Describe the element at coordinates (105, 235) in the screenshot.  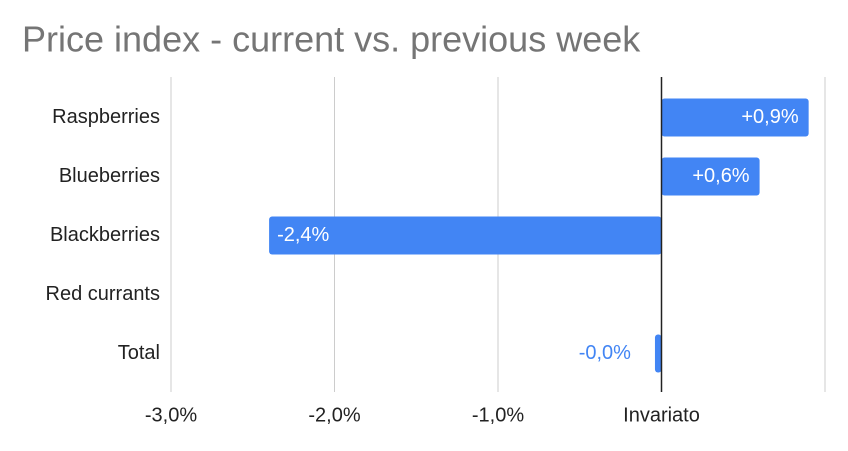
I see `y-tick-label: Blackberries` at that location.